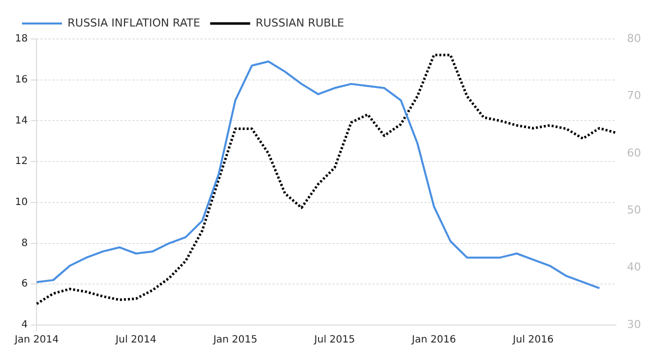  Describe the element at coordinates (21, 39) in the screenshot. I see `y-tick-label: 18` at that location.